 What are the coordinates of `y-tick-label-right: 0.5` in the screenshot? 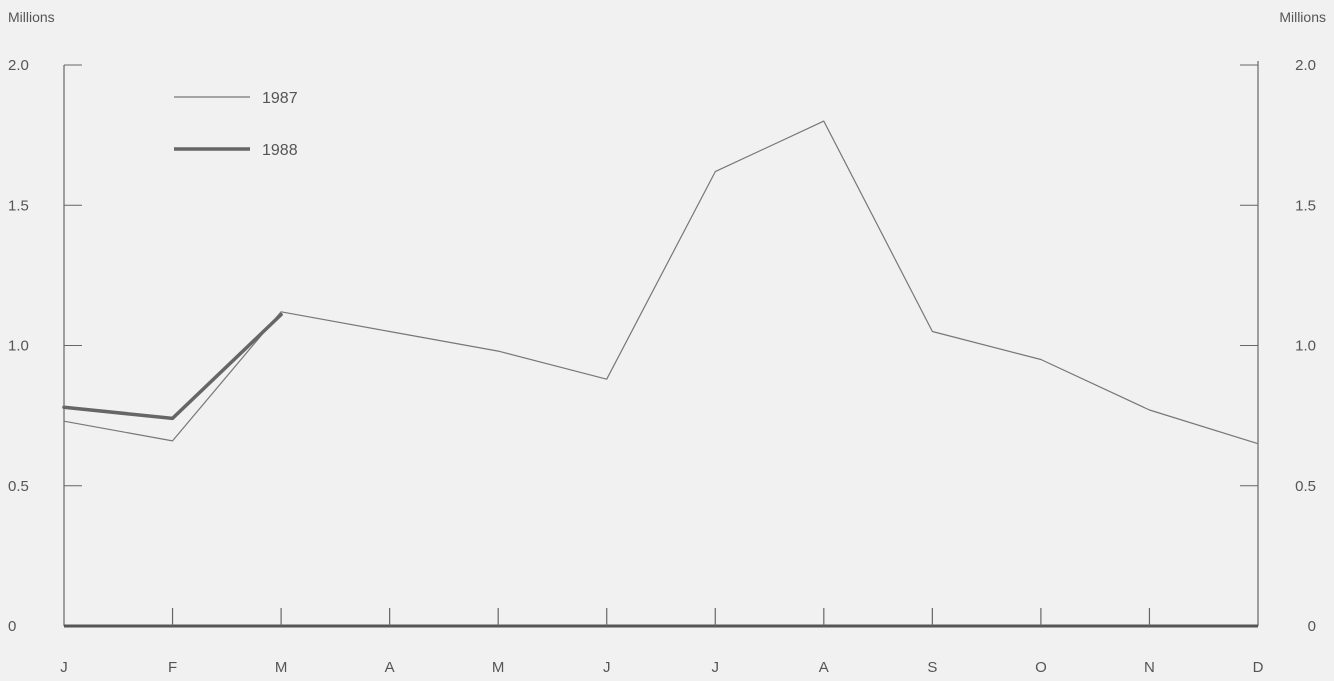 It's located at (1305, 486).